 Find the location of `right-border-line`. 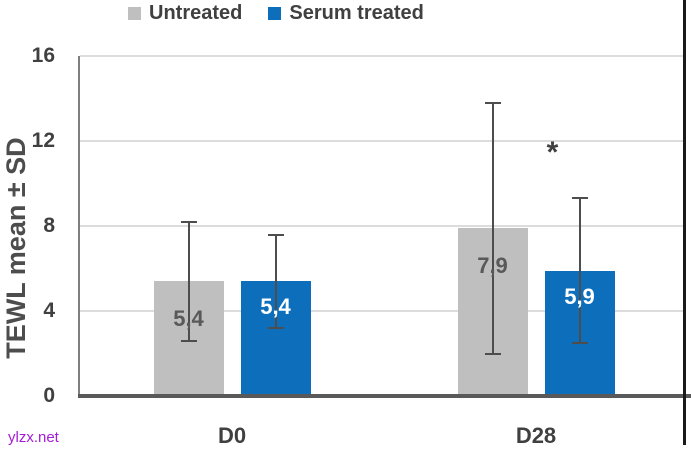

right-border-line is located at coordinates (684, 222).